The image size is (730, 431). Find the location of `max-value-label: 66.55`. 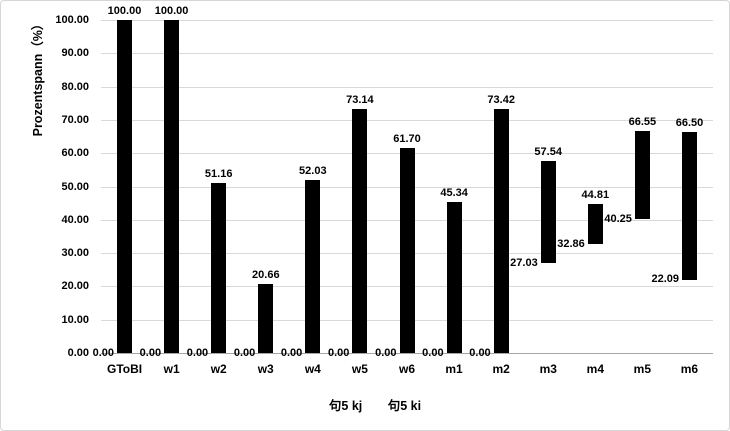

max-value-label: 66.55 is located at coordinates (642, 122).